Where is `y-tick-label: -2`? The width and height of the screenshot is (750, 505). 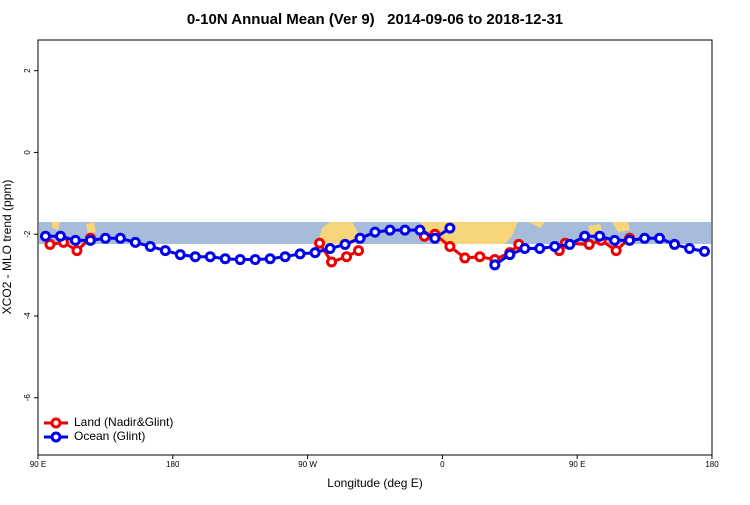 y-tick-label: -2 is located at coordinates (27, 234).